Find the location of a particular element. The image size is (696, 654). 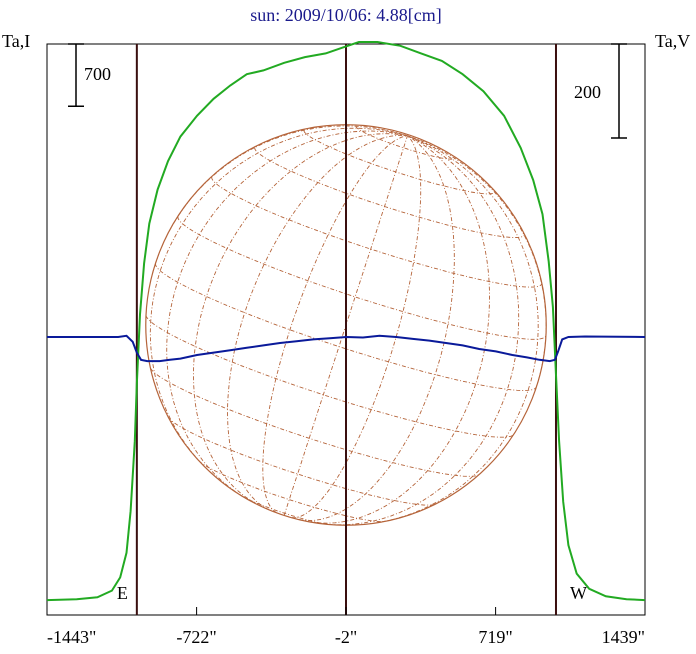

limb-label: W is located at coordinates (578, 593).